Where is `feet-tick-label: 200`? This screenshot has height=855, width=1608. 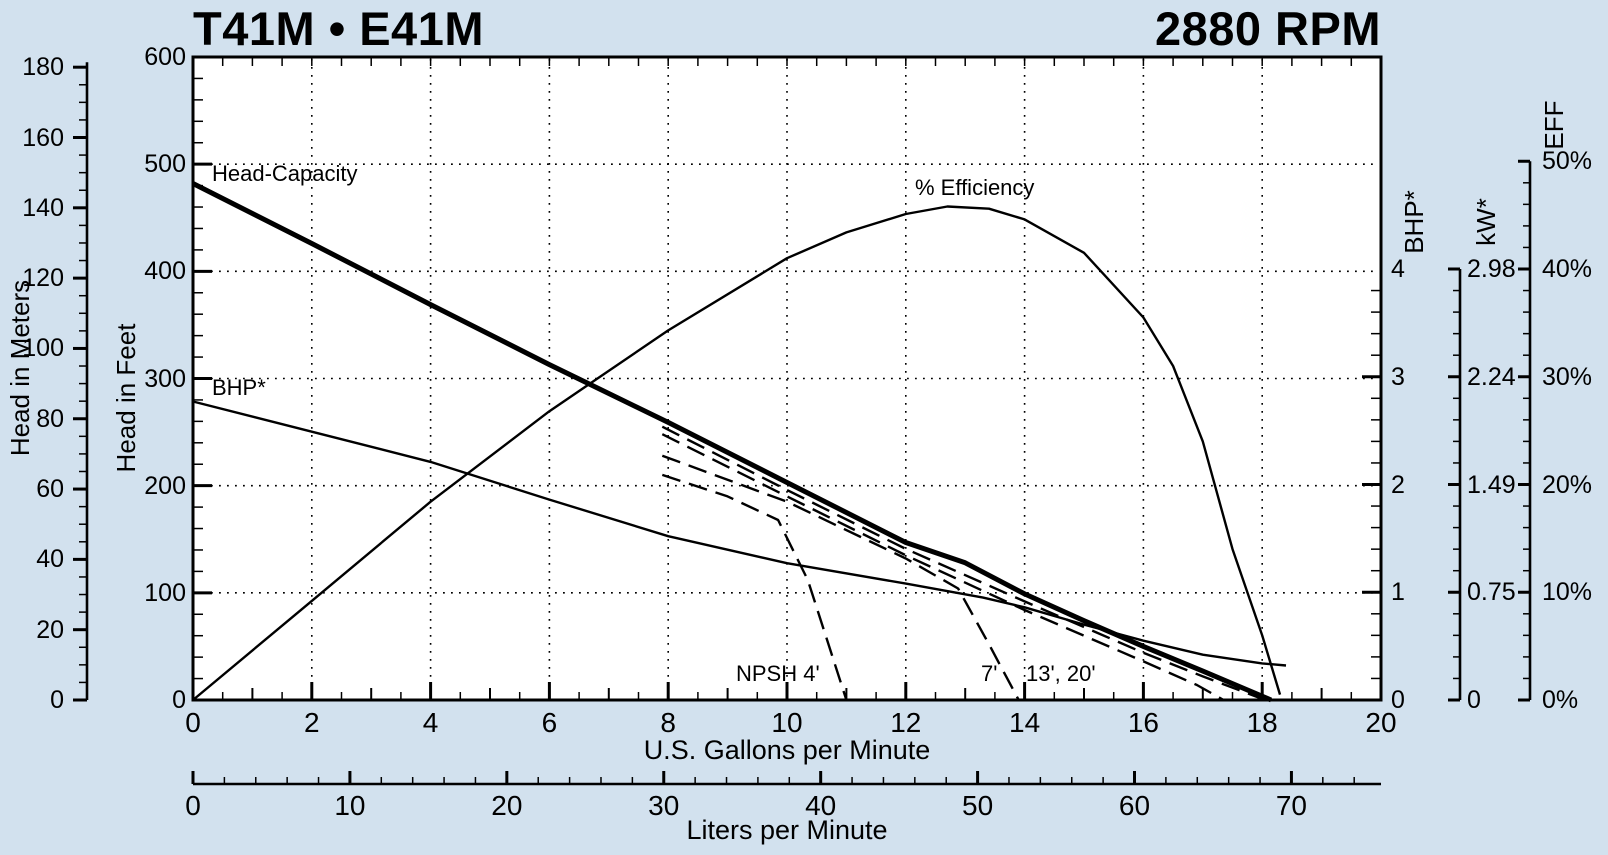
feet-tick-label: 200 is located at coordinates (165, 485).